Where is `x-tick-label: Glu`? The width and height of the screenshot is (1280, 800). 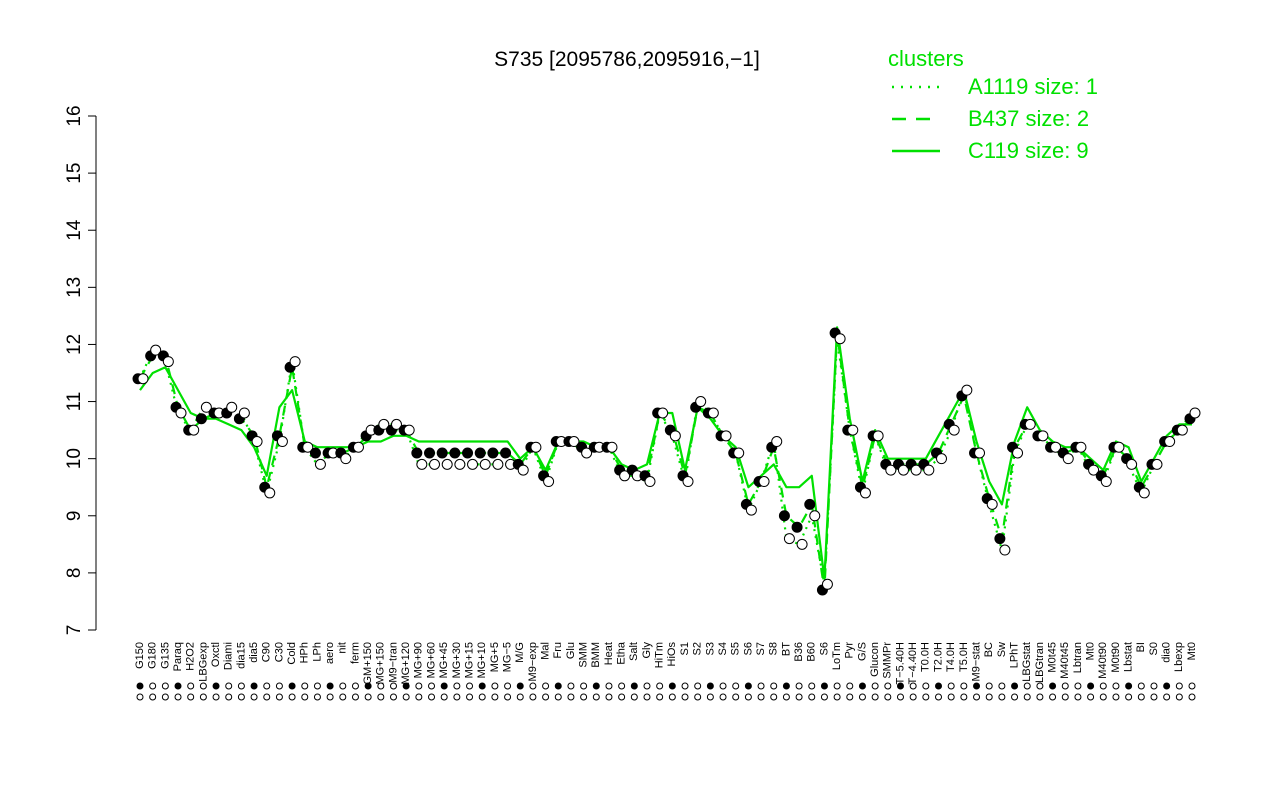 x-tick-label: Glu is located at coordinates (571, 650).